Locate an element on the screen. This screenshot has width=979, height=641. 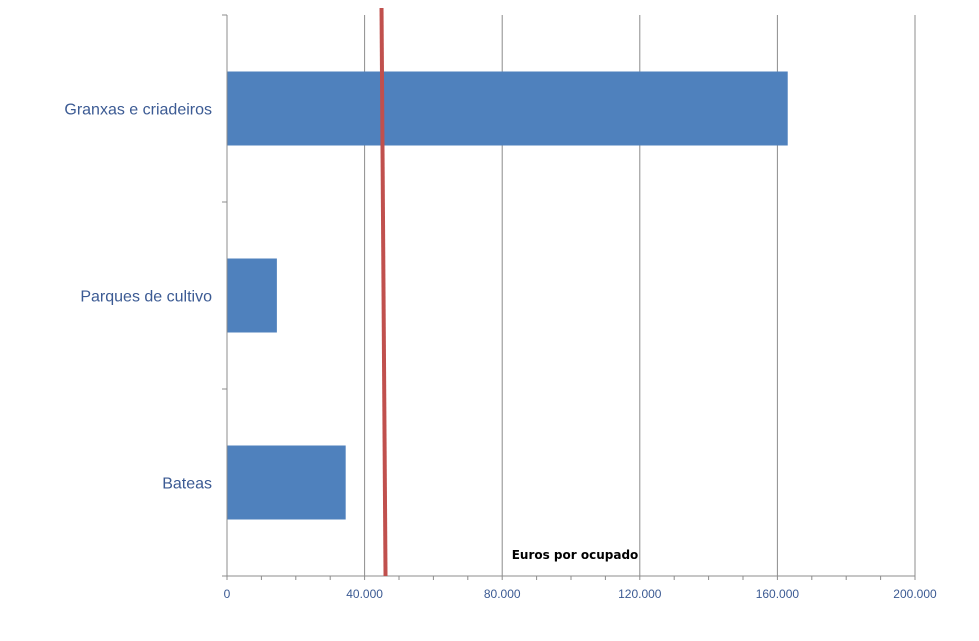
x-tick-label: 200.000 is located at coordinates (915, 594).